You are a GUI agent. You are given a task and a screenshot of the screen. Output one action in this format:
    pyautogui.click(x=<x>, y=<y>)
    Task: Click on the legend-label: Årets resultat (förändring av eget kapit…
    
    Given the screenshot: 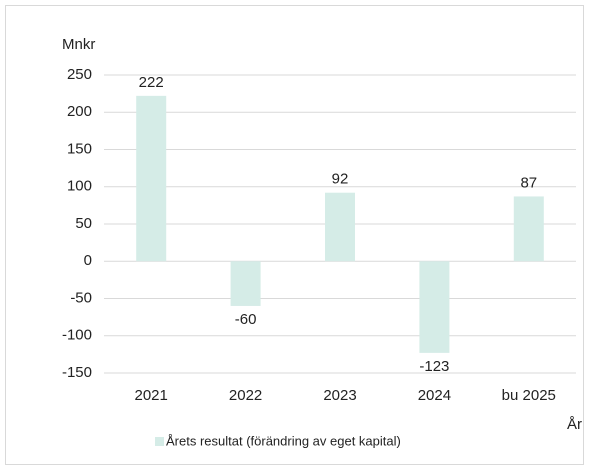 What is the action you would take?
    pyautogui.click(x=283, y=440)
    